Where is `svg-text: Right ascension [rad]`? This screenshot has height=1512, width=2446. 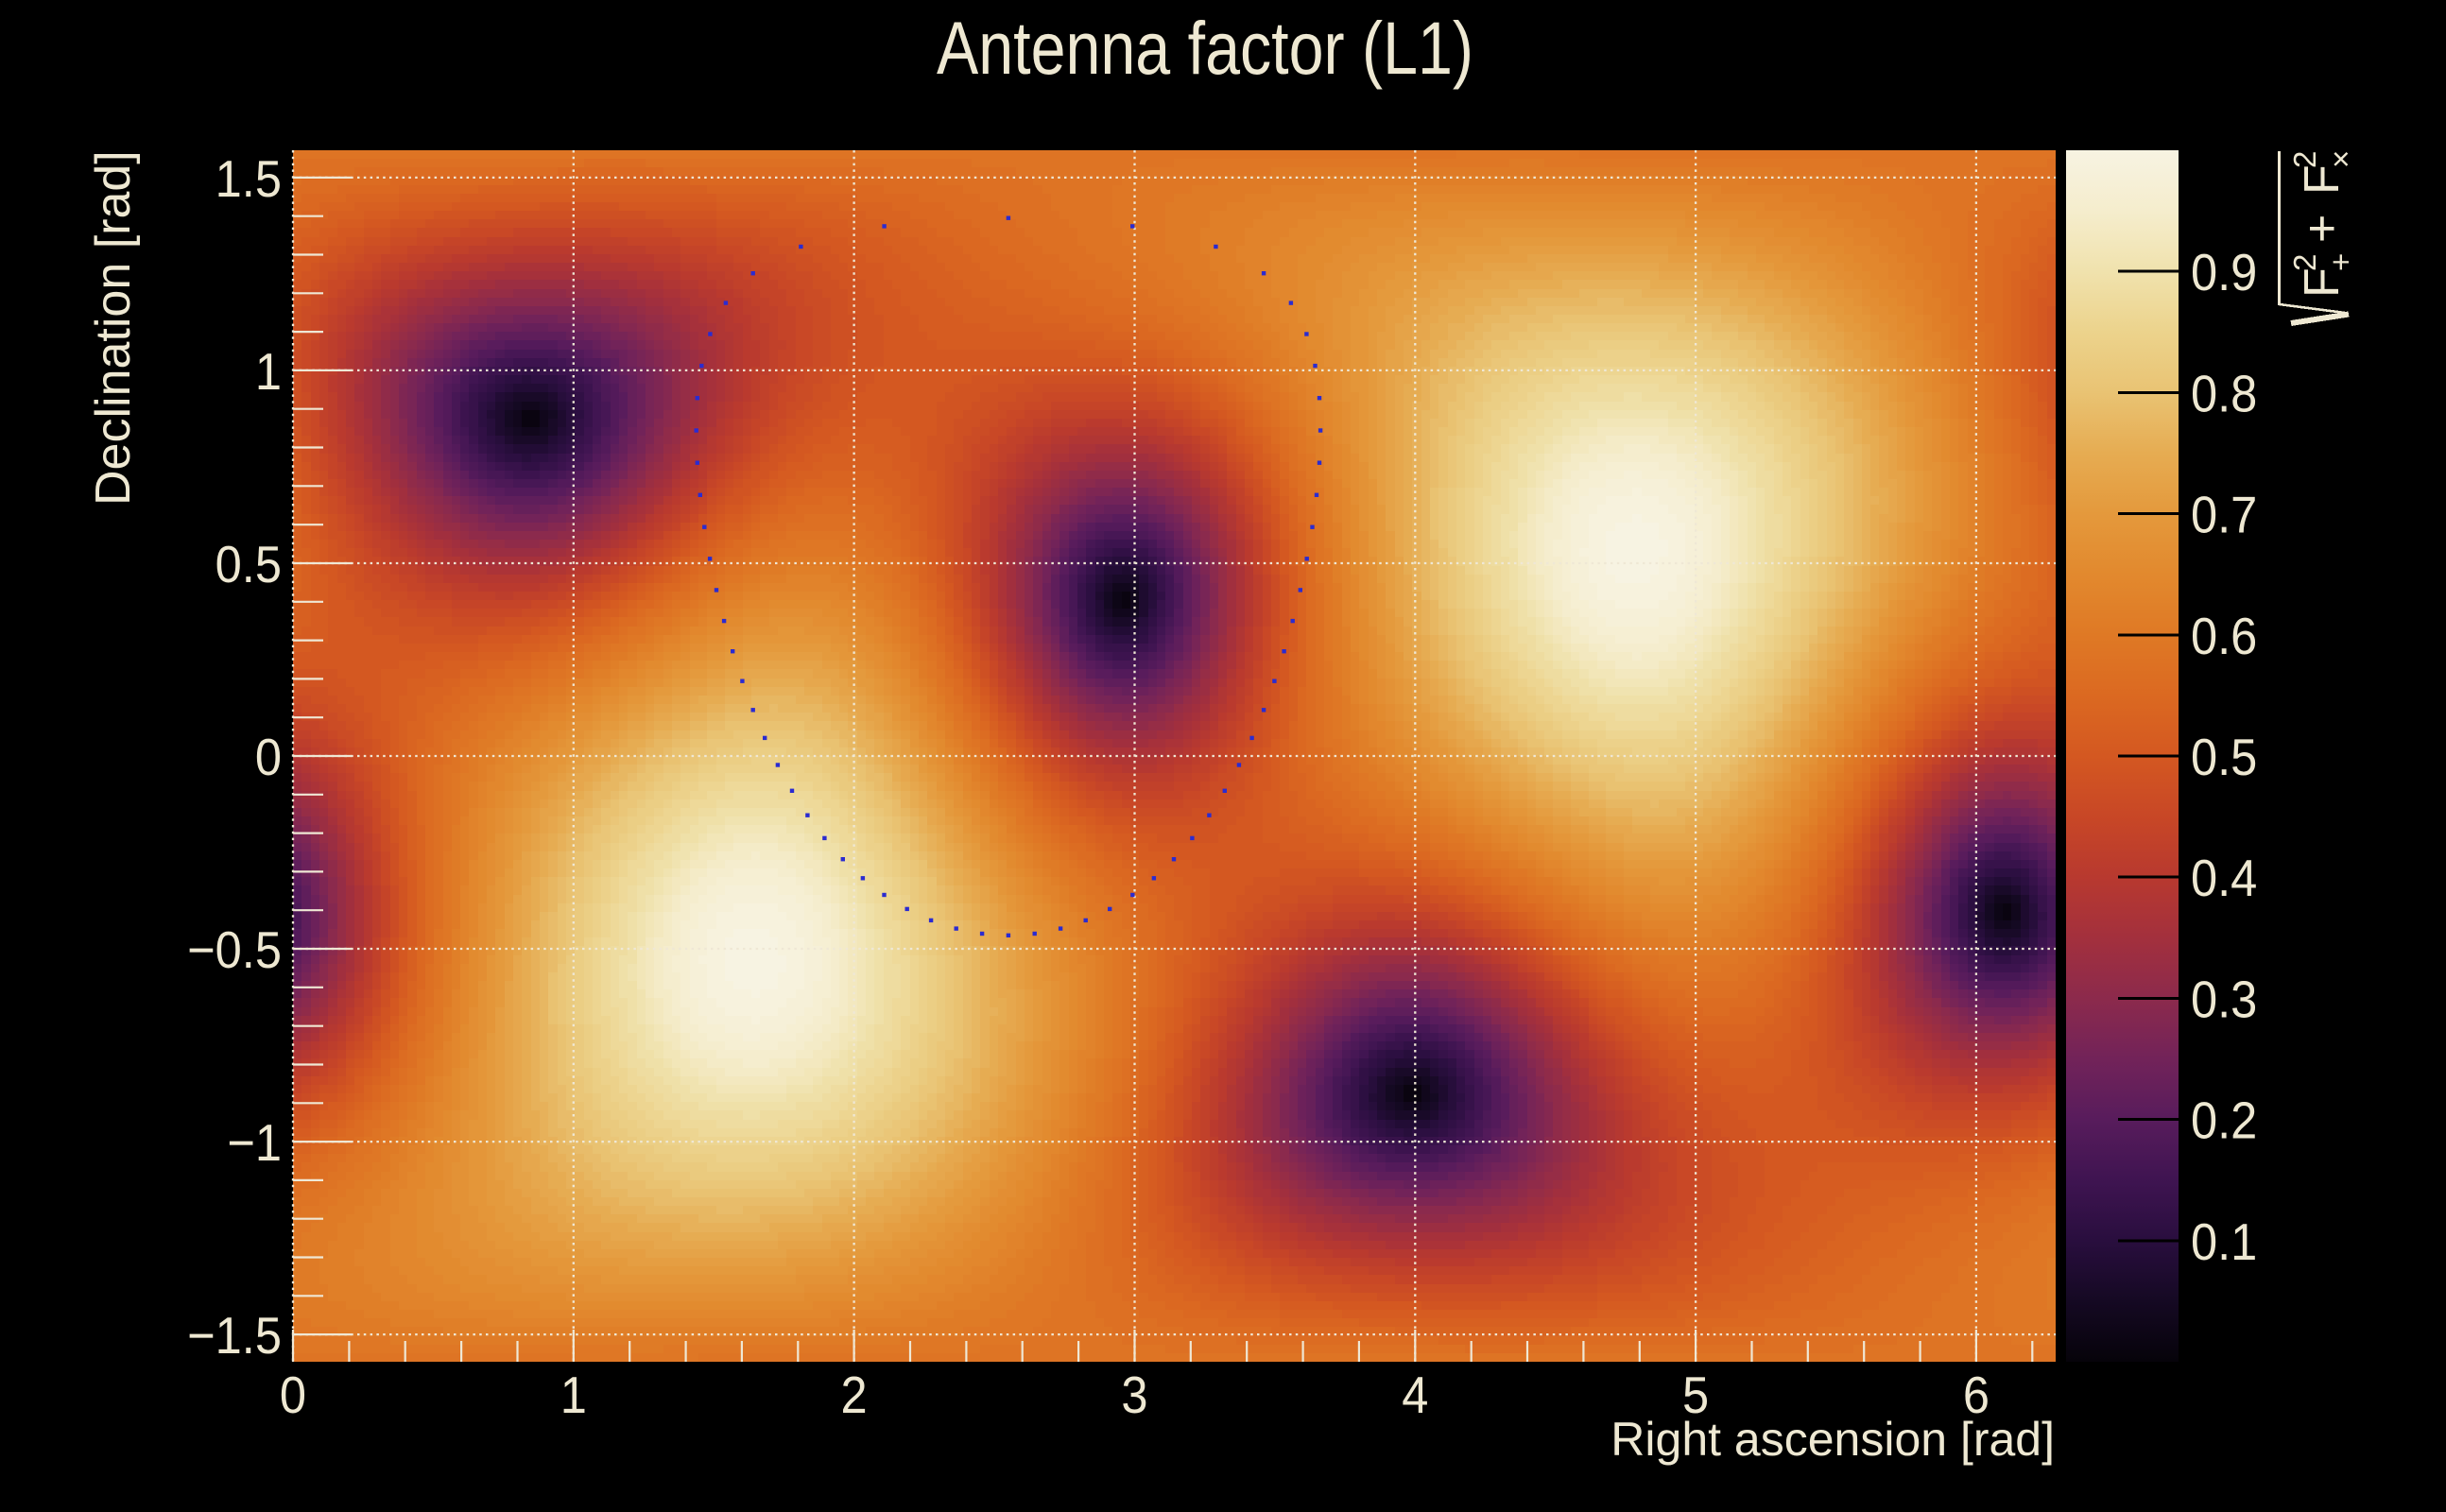
svg-text: Right ascension [rad] is located at coordinates (1833, 1439).